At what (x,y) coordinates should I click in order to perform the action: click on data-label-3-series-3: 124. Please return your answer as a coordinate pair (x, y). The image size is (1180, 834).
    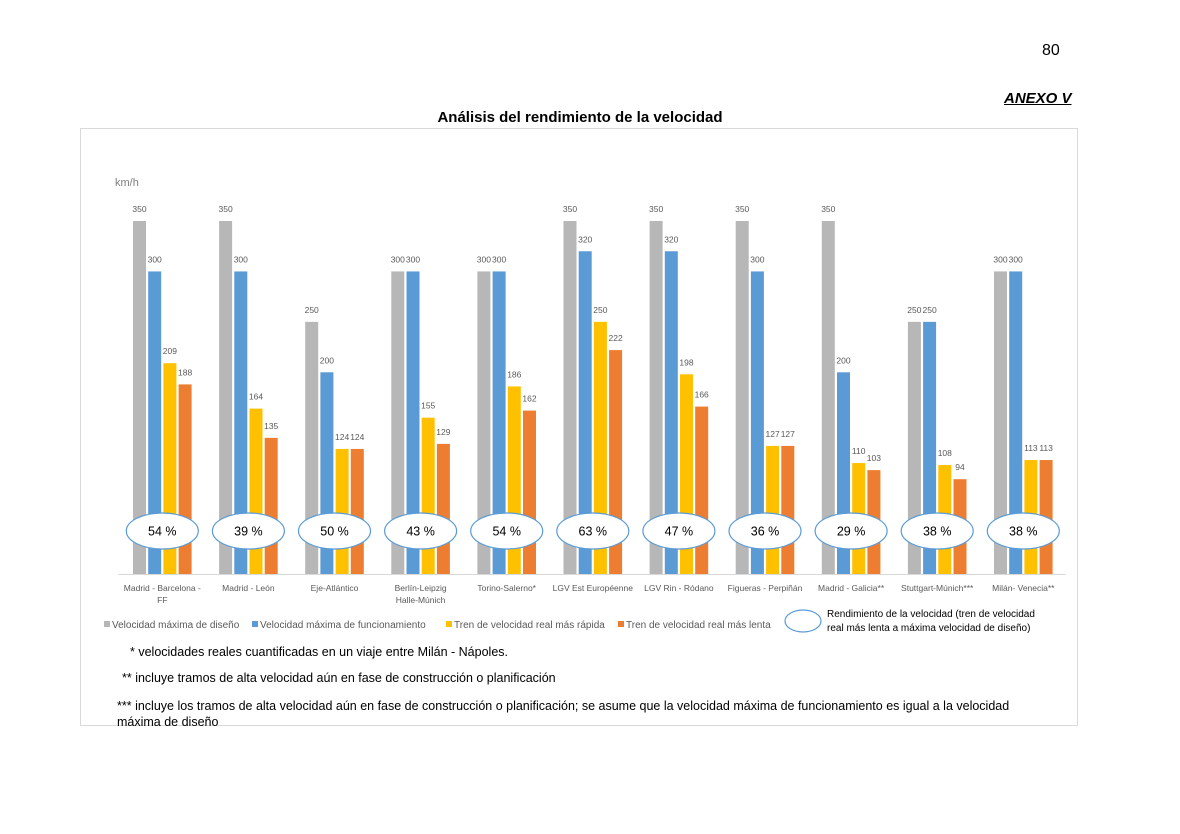
    Looking at the image, I should click on (342, 437).